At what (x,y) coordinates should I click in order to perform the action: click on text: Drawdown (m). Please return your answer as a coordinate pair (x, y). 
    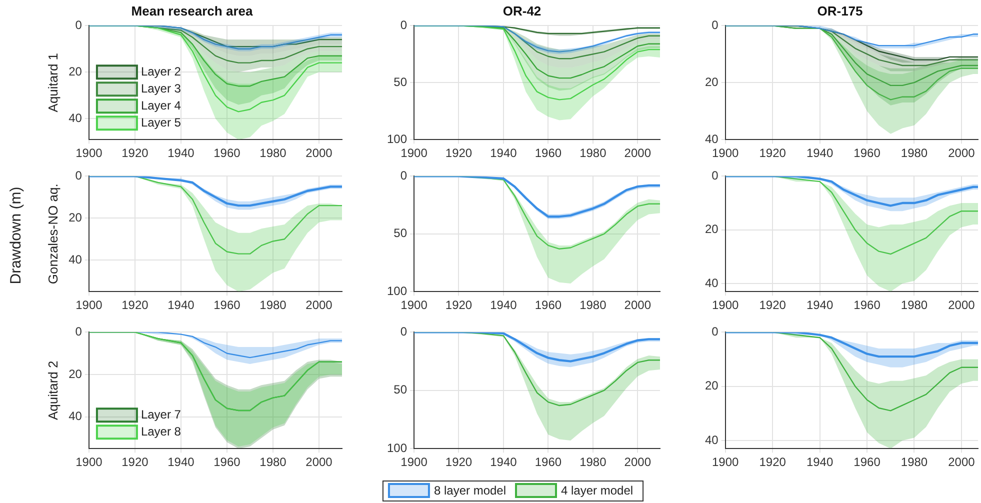
    Looking at the image, I should click on (15, 235).